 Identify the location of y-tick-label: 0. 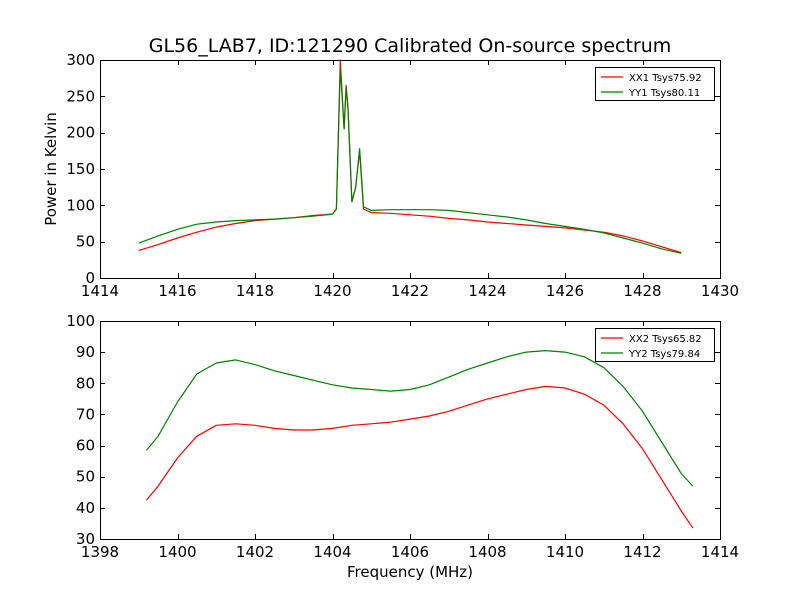
(90, 278).